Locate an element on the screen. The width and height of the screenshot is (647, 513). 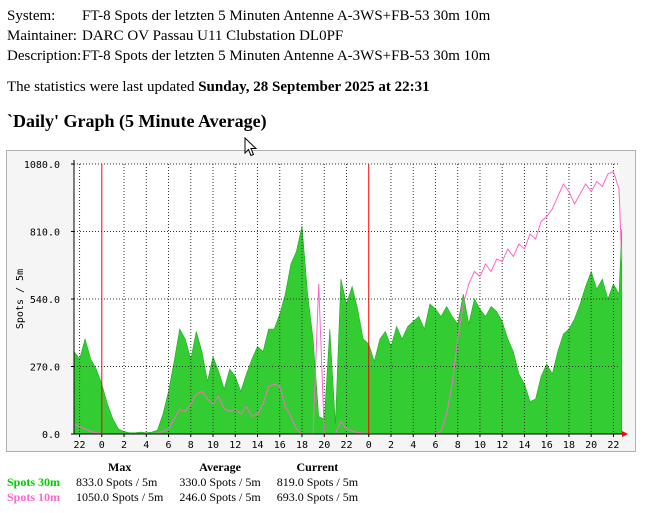
legend-header-blank is located at coordinates (37, 467).